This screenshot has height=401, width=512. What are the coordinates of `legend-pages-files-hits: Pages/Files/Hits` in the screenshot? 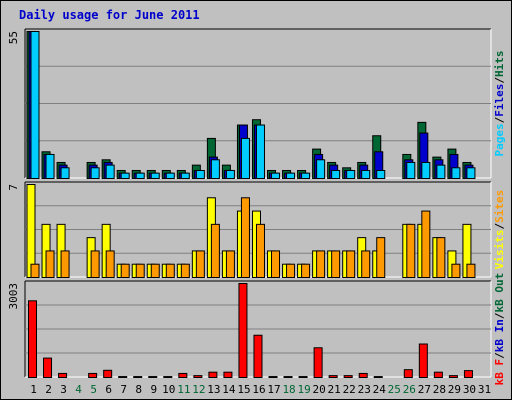 It's located at (499, 104).